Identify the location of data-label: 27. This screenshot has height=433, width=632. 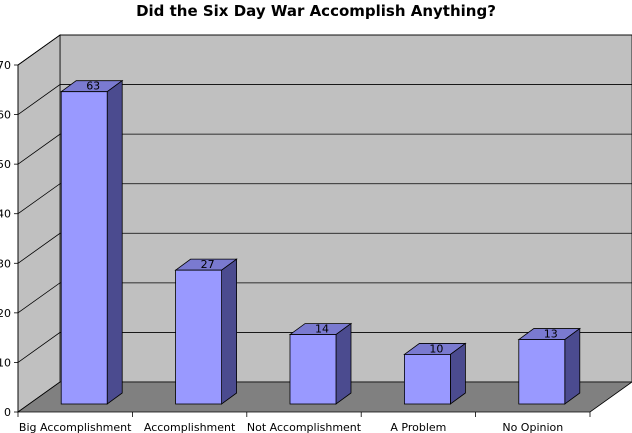
(208, 264).